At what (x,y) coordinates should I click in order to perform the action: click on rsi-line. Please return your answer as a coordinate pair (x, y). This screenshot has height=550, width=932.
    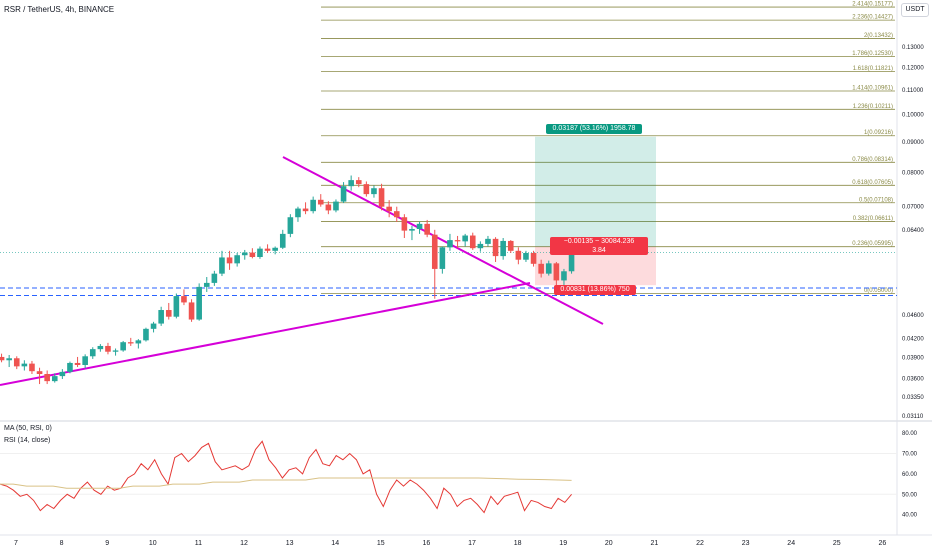
    Looking at the image, I should click on (286, 477).